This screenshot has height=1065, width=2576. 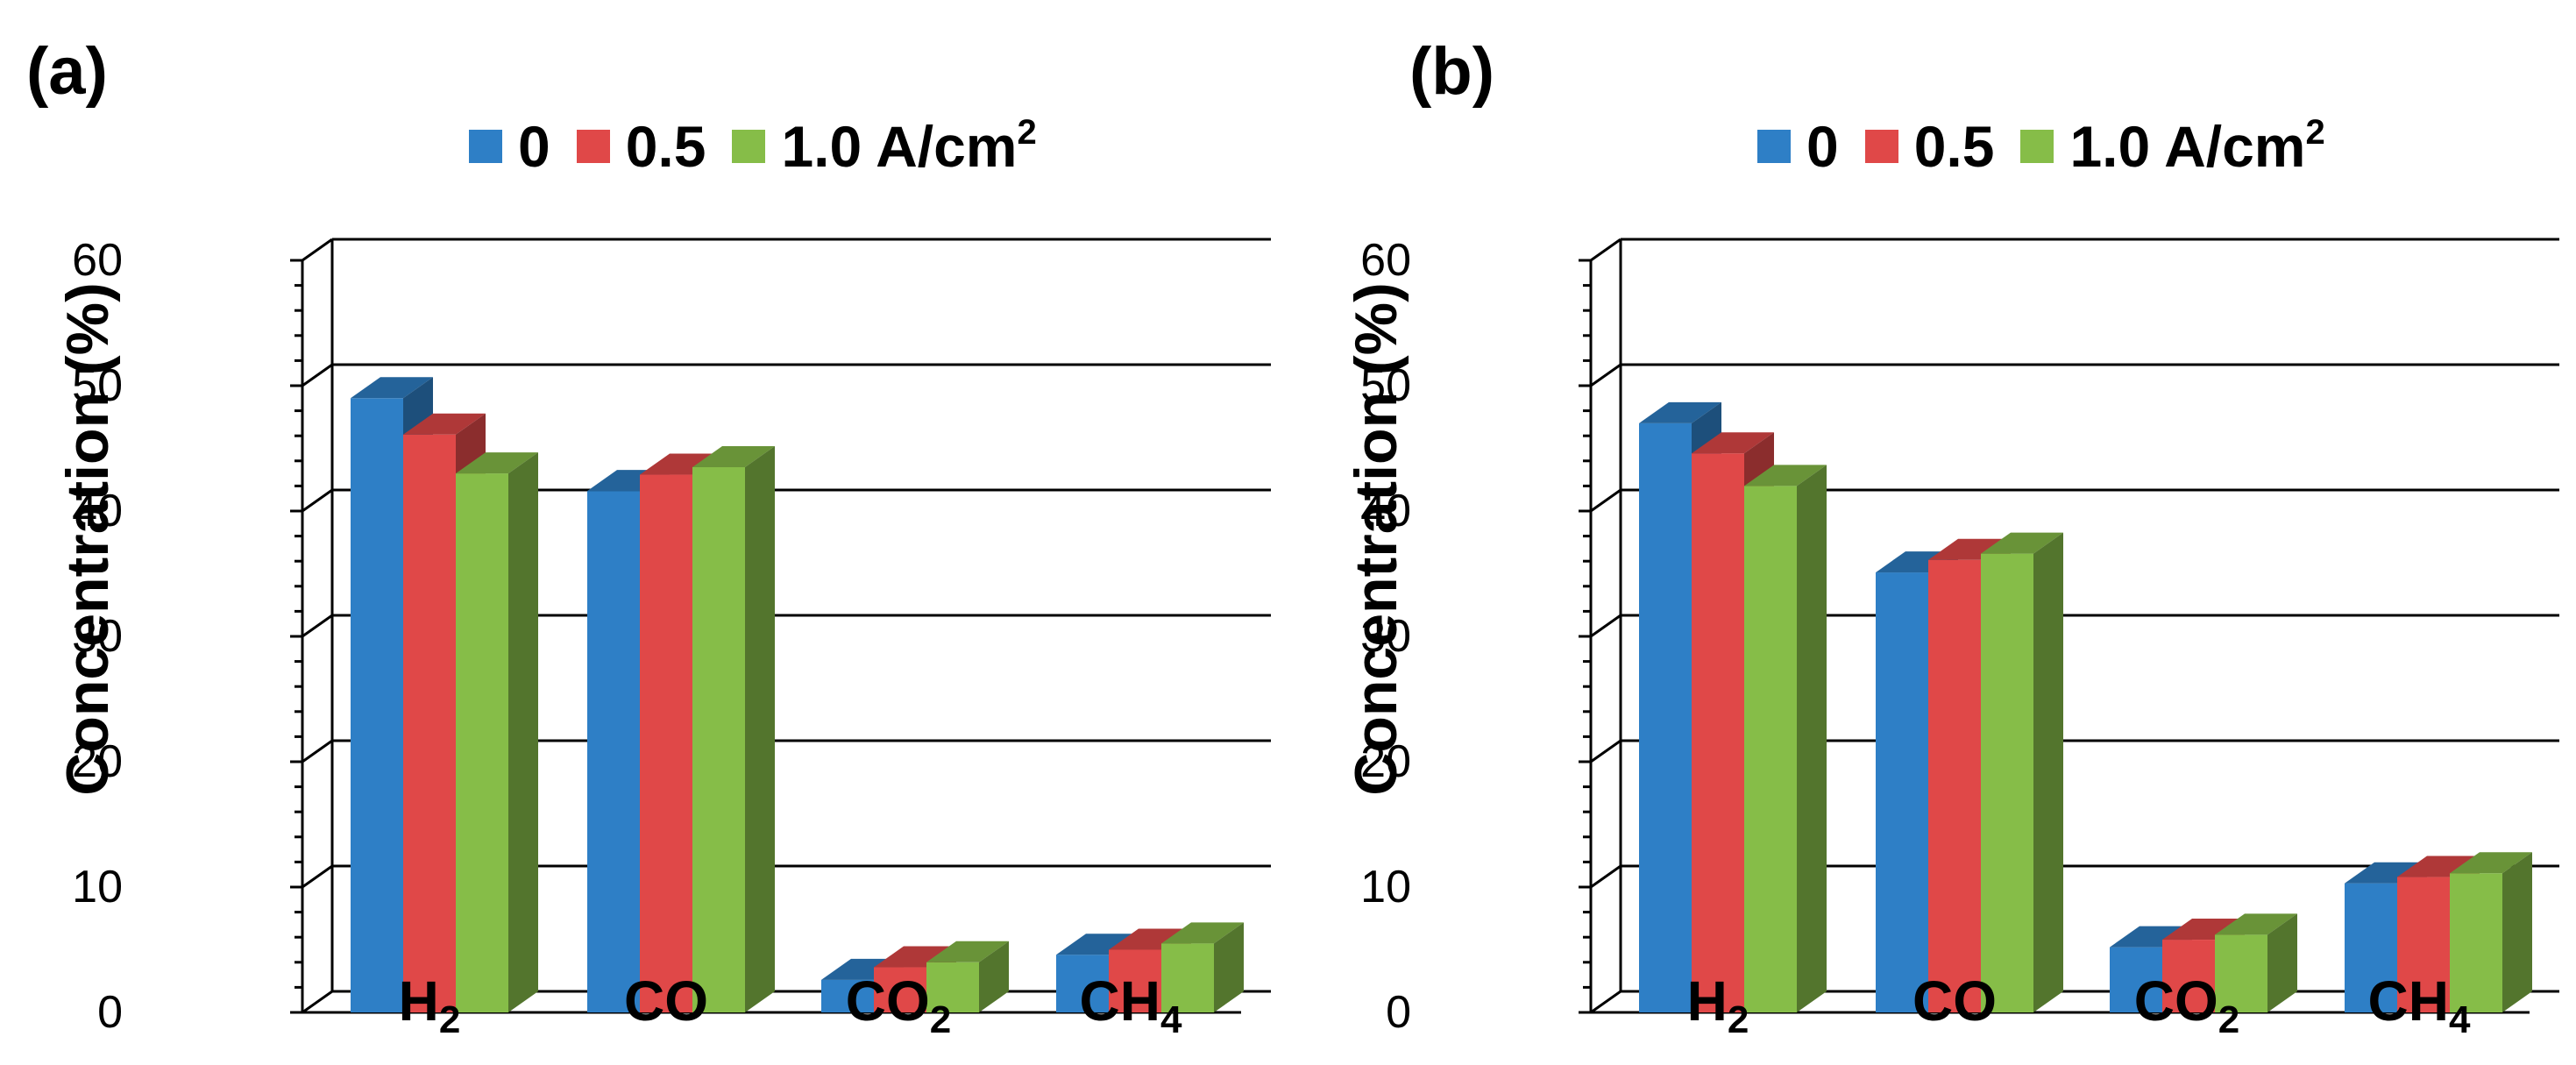 I want to click on xtick-label-b: CO, so click(x=1954, y=1001).